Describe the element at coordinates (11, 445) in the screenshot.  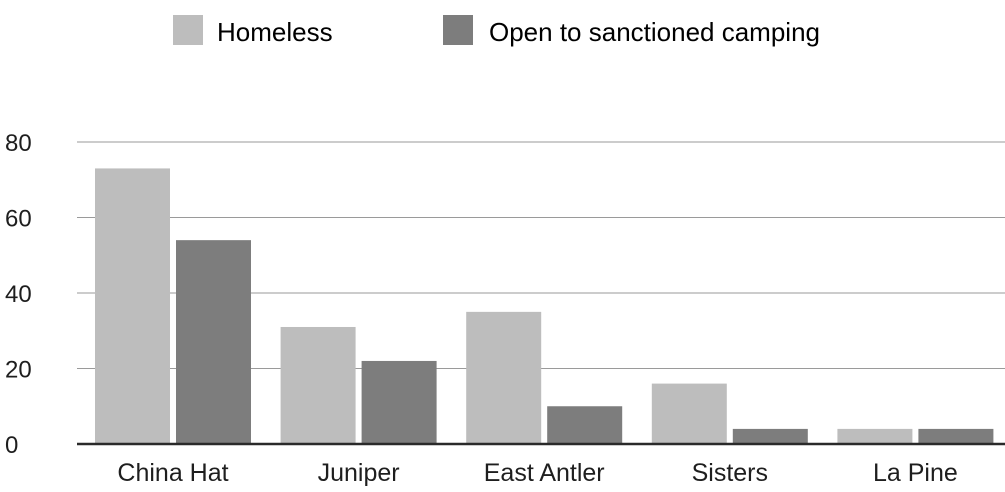
I see `y-tick-label: 0` at that location.